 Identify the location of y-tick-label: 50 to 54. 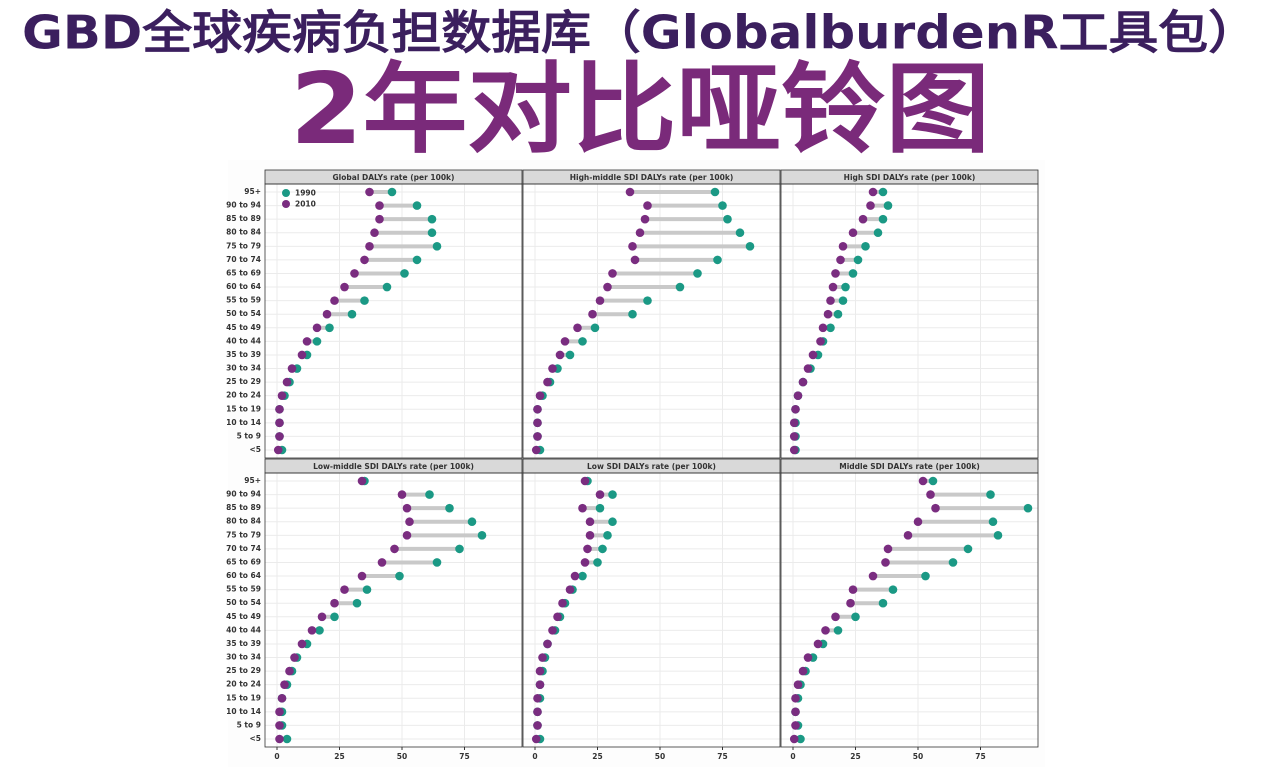
(243, 602).